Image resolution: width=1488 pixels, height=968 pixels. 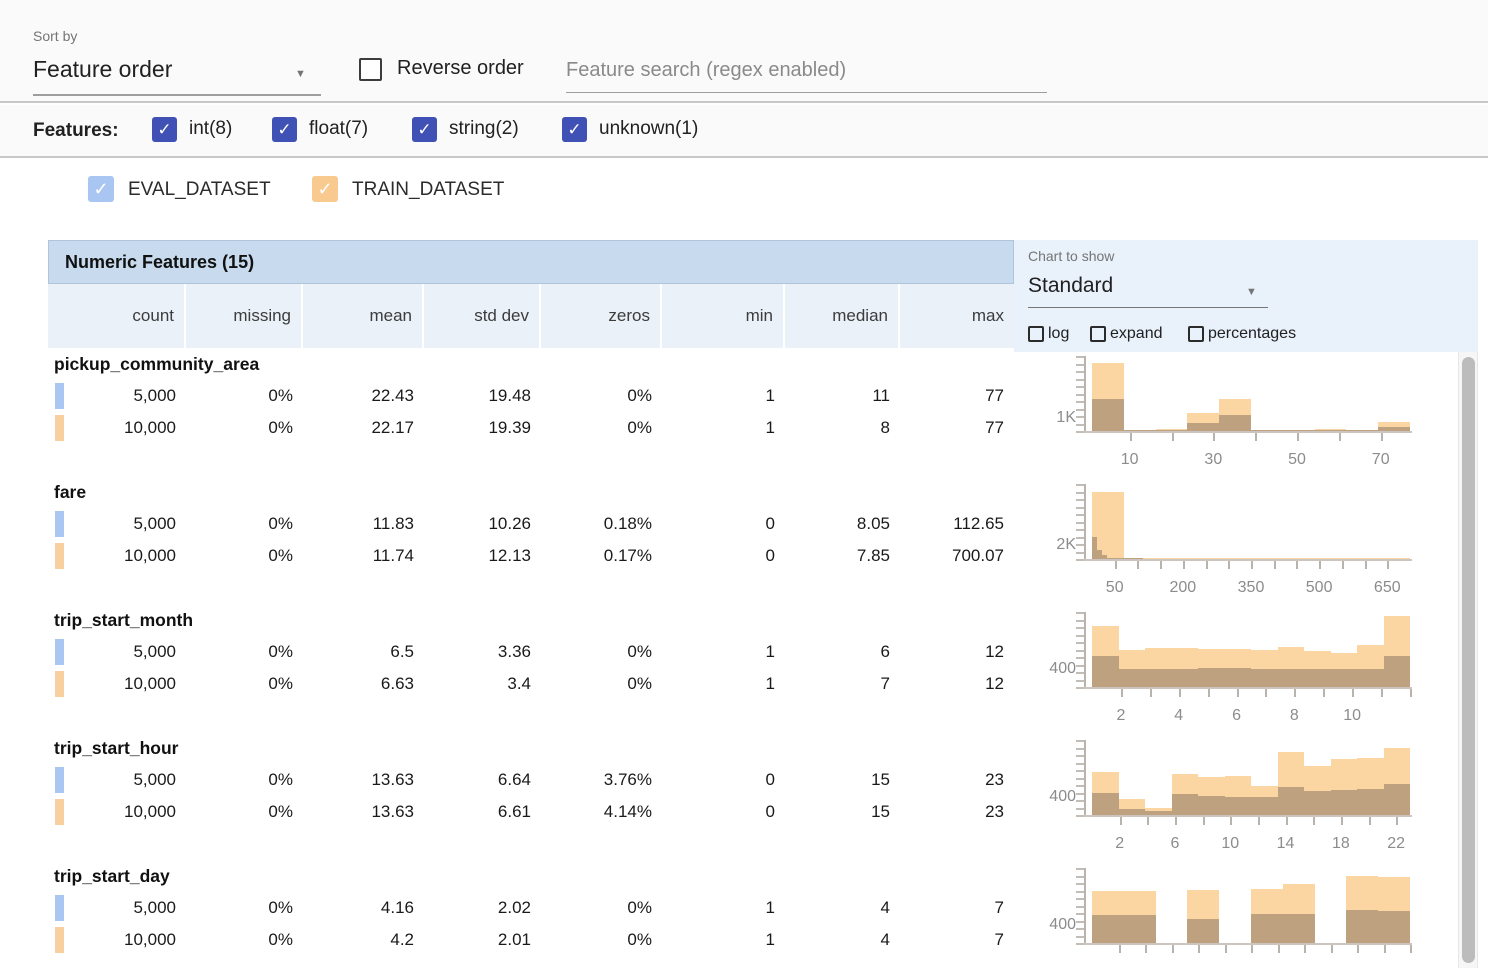 What do you see at coordinates (428, 189) in the screenshot?
I see `dataset-label: TRAIN_DATASET` at bounding box center [428, 189].